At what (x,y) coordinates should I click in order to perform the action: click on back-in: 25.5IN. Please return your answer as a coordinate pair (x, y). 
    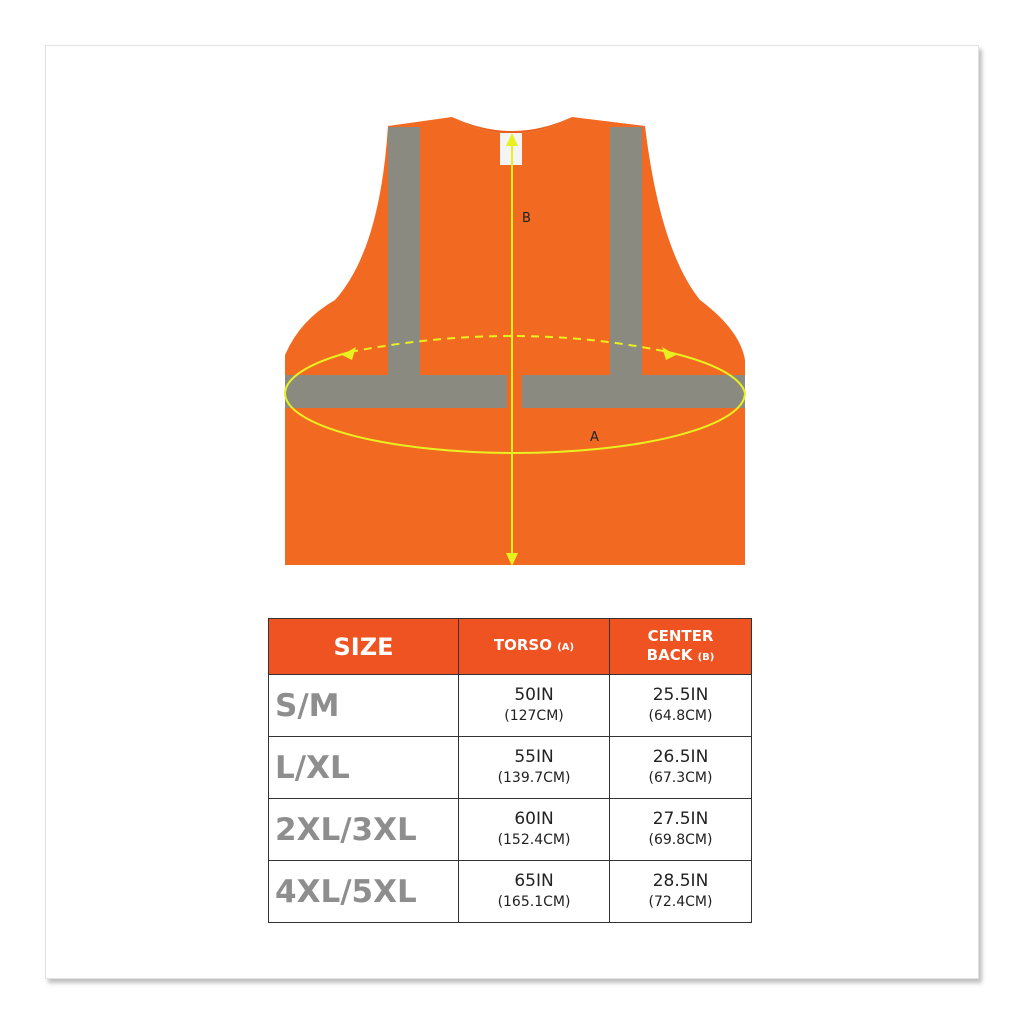
    Looking at the image, I should click on (680, 695).